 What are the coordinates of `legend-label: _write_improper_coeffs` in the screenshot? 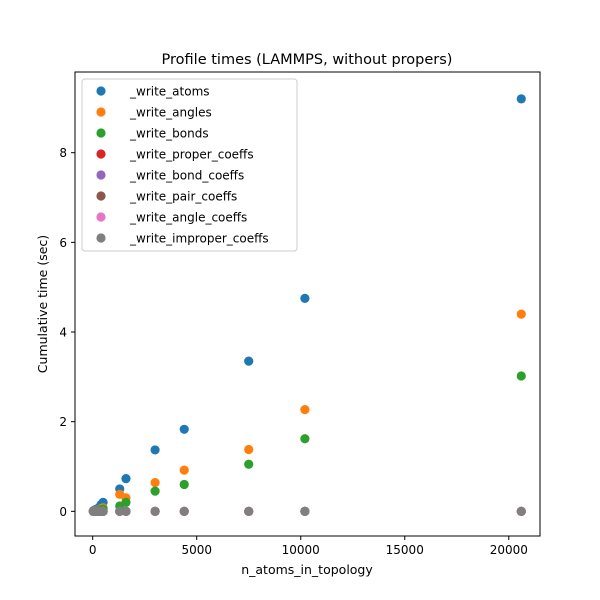 It's located at (199, 239).